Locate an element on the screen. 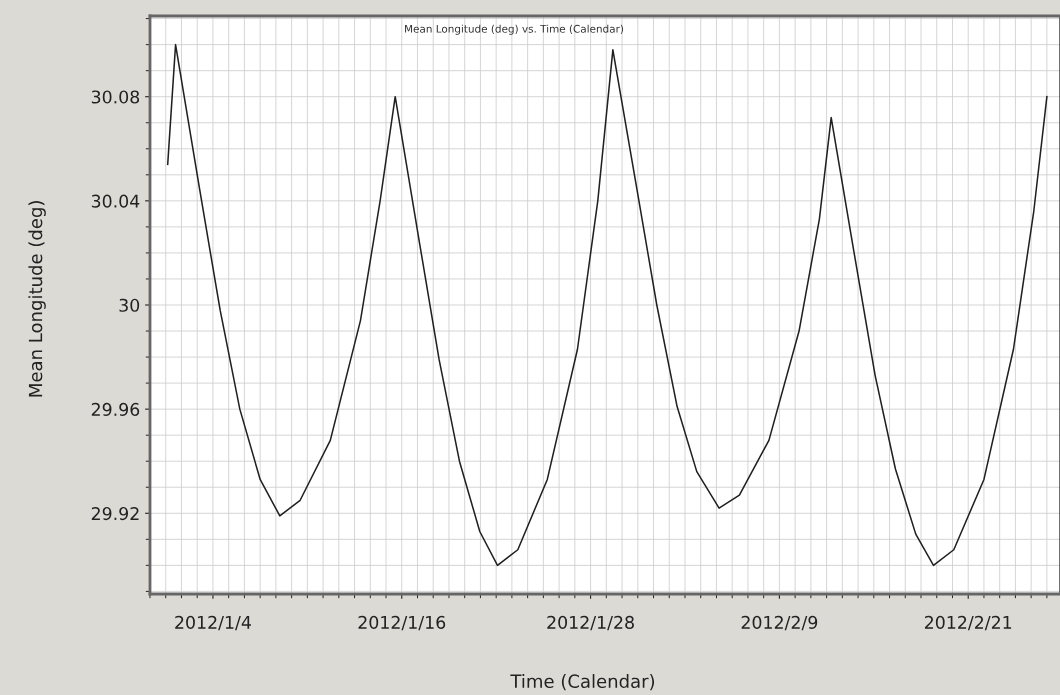 Image resolution: width=1060 pixels, height=695 pixels. x-tick-label: 2012/2/9 is located at coordinates (779, 623).